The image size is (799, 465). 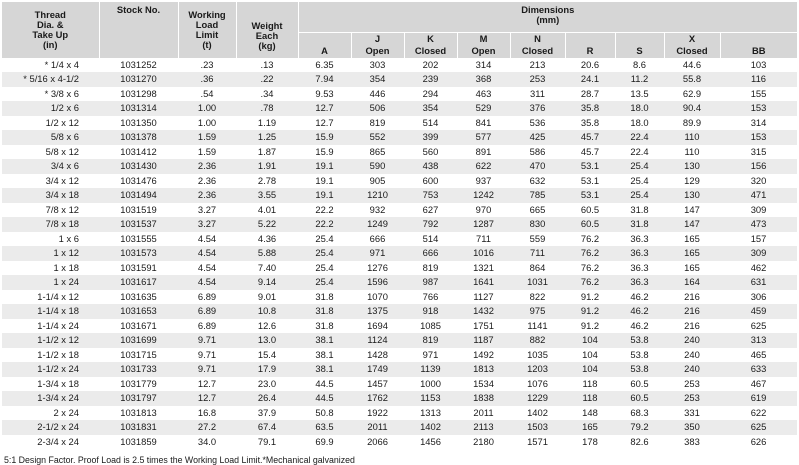 I want to click on cell-dim-m-open: 1751, so click(x=483, y=325).